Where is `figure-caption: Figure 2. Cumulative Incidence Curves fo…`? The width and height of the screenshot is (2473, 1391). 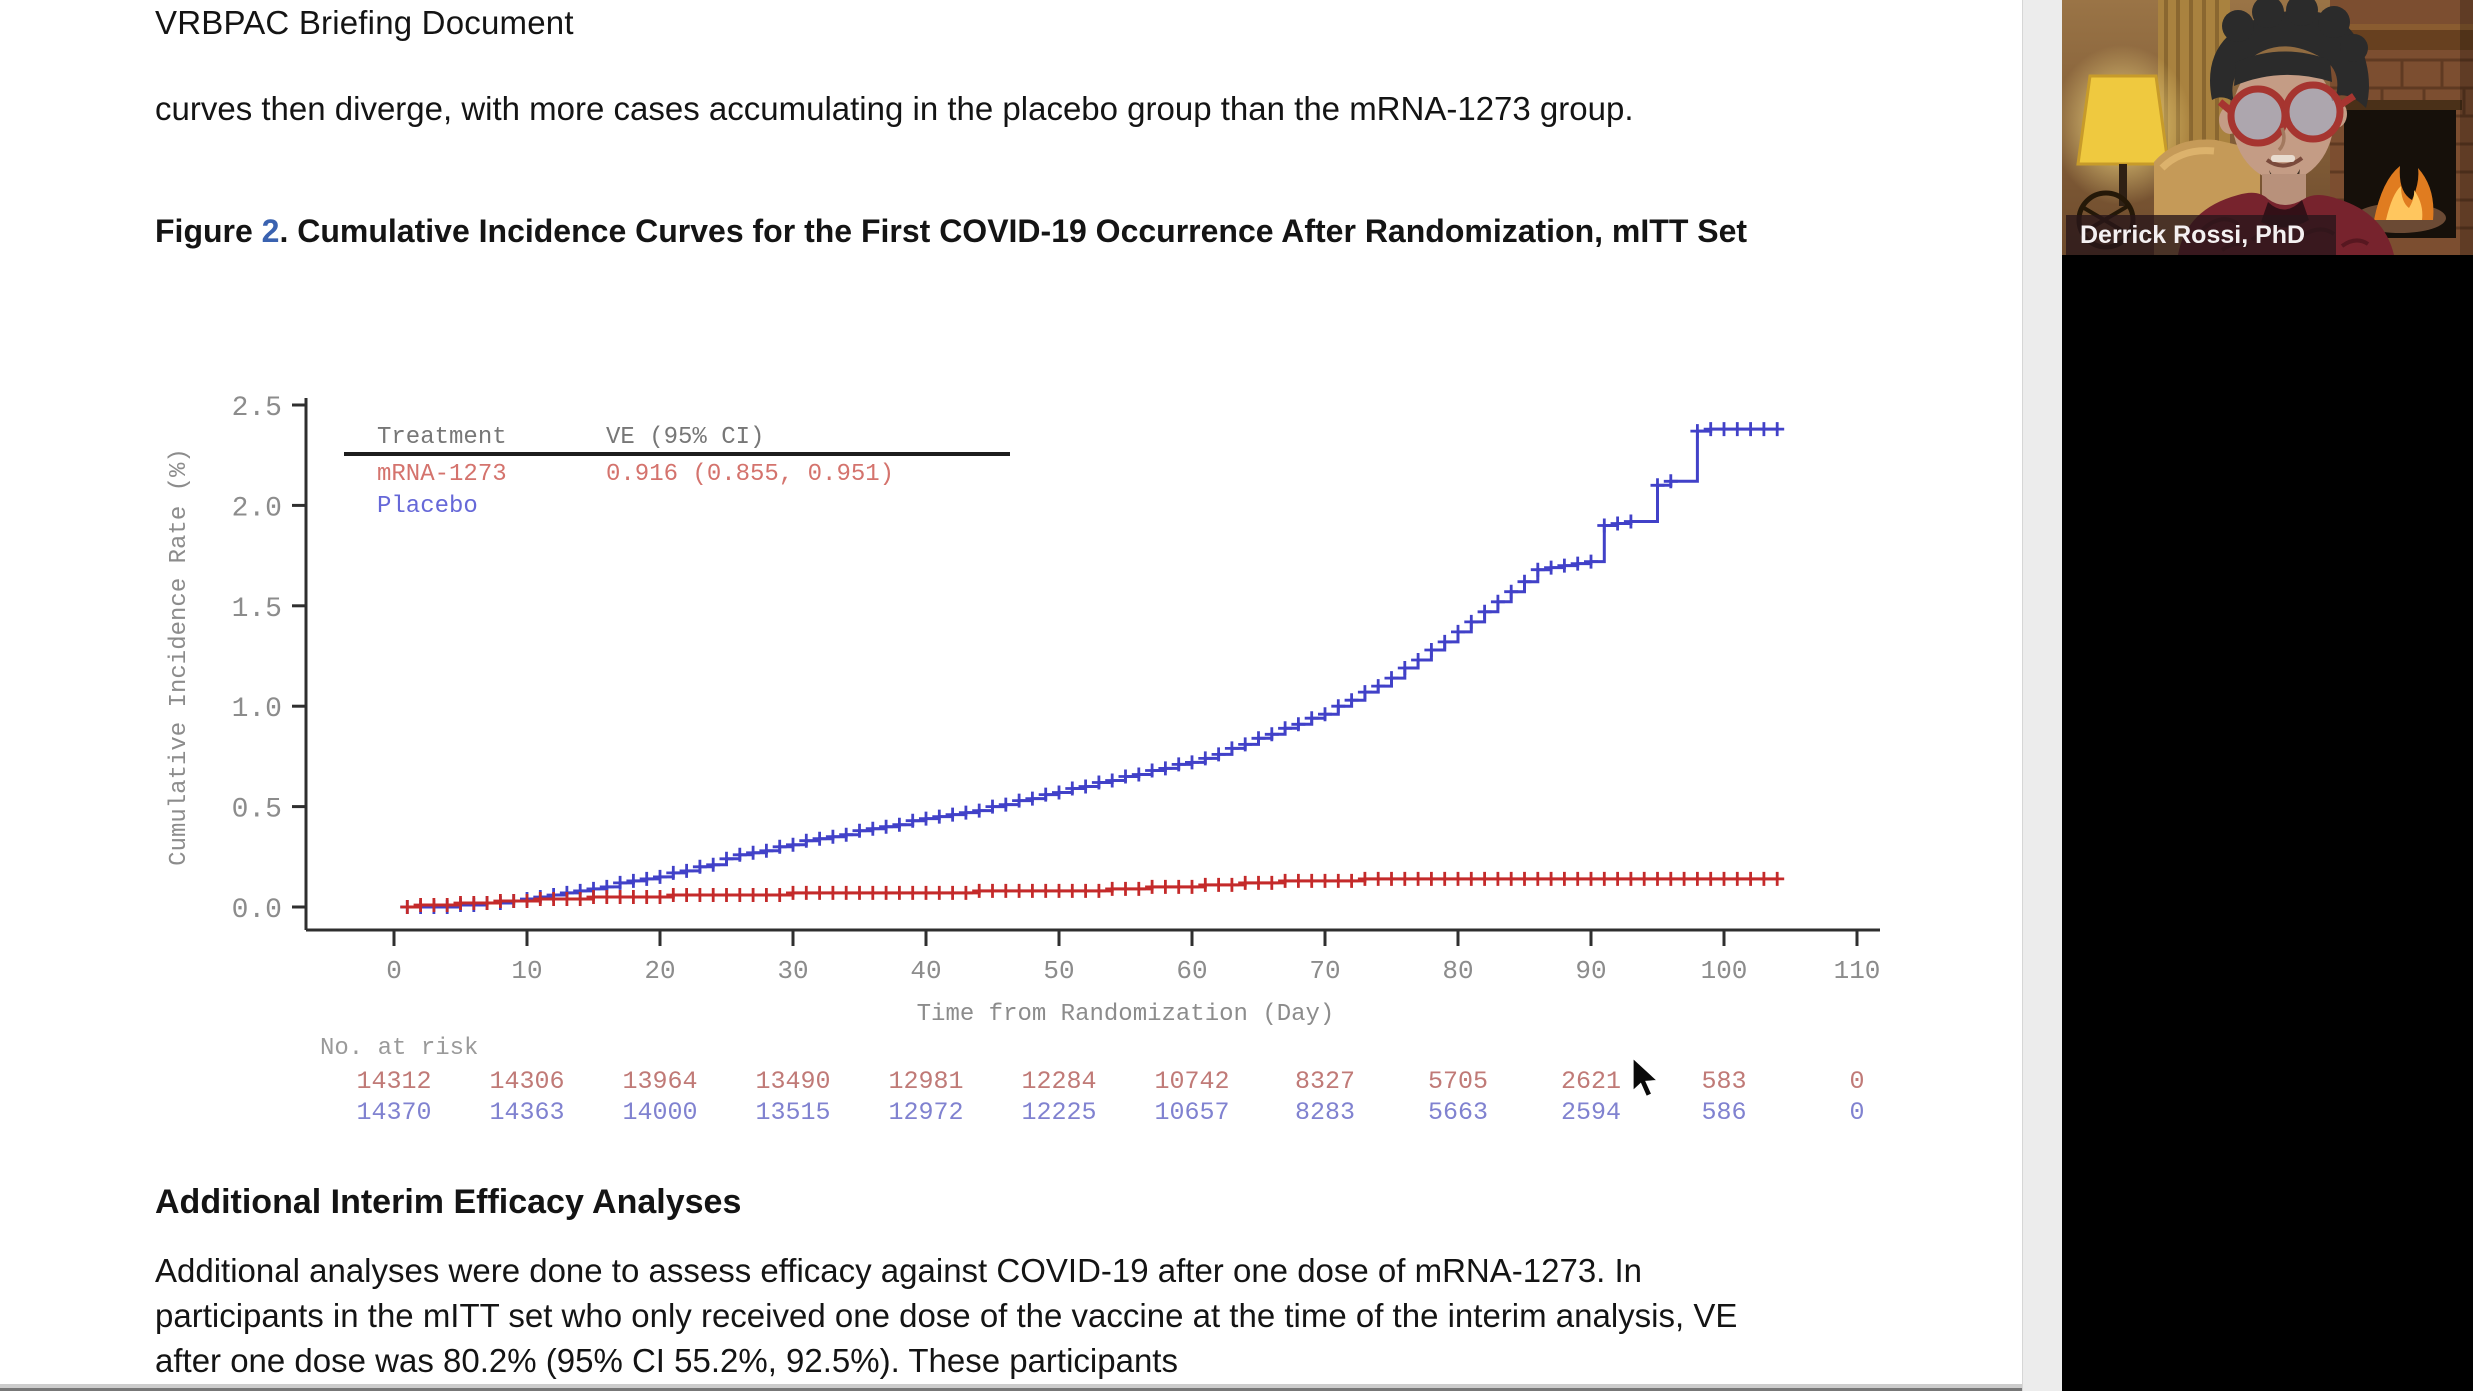
figure-caption: Figure 2. Cumulative Incidence Curves fo… is located at coordinates (995, 231).